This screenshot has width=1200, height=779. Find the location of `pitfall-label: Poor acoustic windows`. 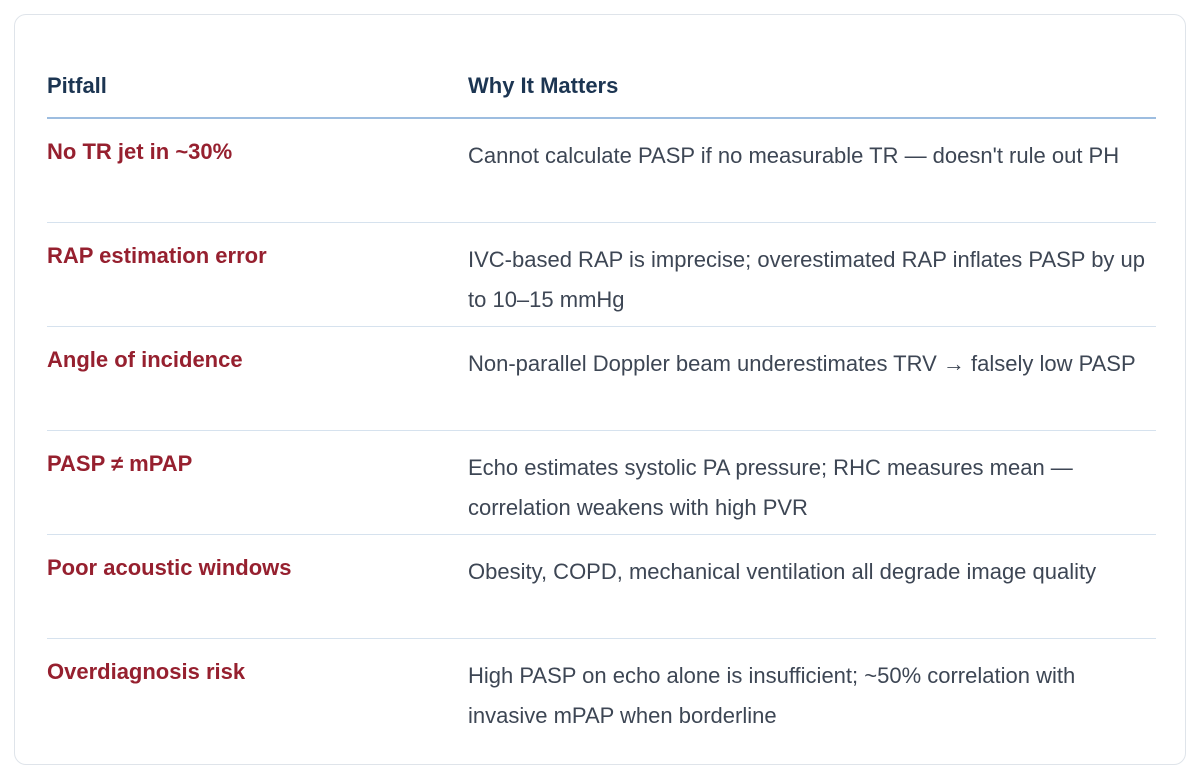

pitfall-label: Poor acoustic windows is located at coordinates (169, 567).